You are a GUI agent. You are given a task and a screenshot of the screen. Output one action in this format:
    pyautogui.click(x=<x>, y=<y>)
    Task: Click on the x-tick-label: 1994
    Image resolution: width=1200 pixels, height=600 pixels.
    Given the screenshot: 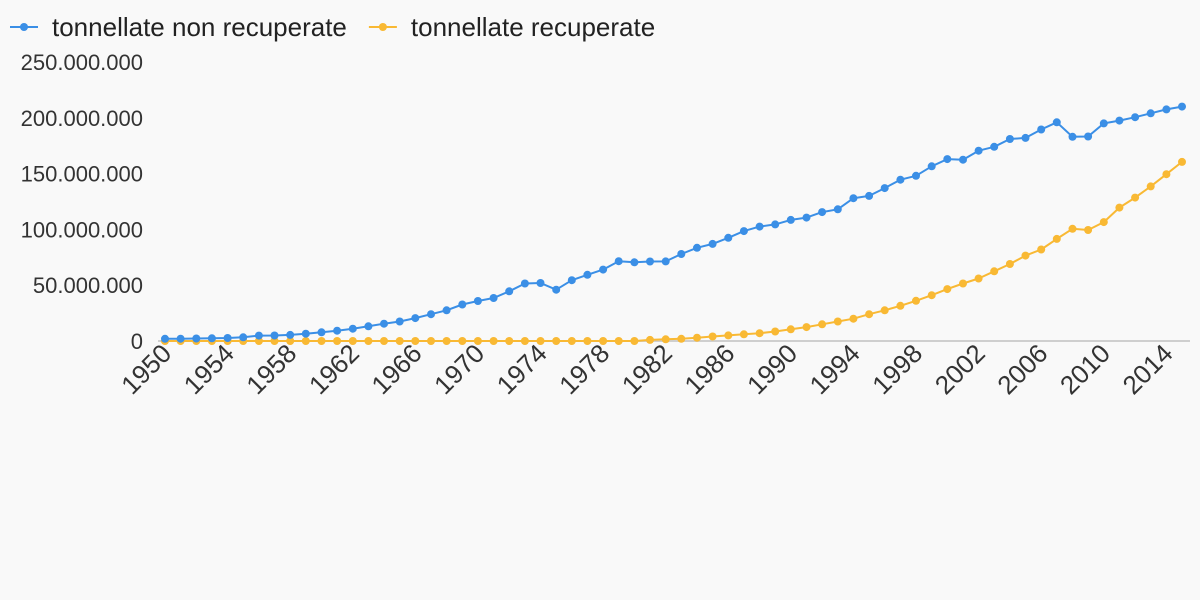 What is the action you would take?
    pyautogui.click(x=835, y=369)
    